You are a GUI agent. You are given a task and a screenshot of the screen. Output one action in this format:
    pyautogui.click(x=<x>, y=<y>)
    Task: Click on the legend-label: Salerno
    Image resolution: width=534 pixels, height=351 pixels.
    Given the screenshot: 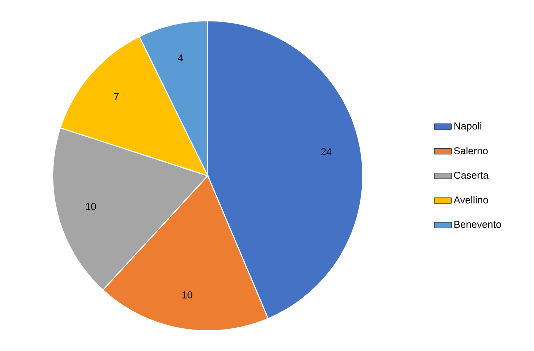 What is the action you would take?
    pyautogui.click(x=471, y=151)
    